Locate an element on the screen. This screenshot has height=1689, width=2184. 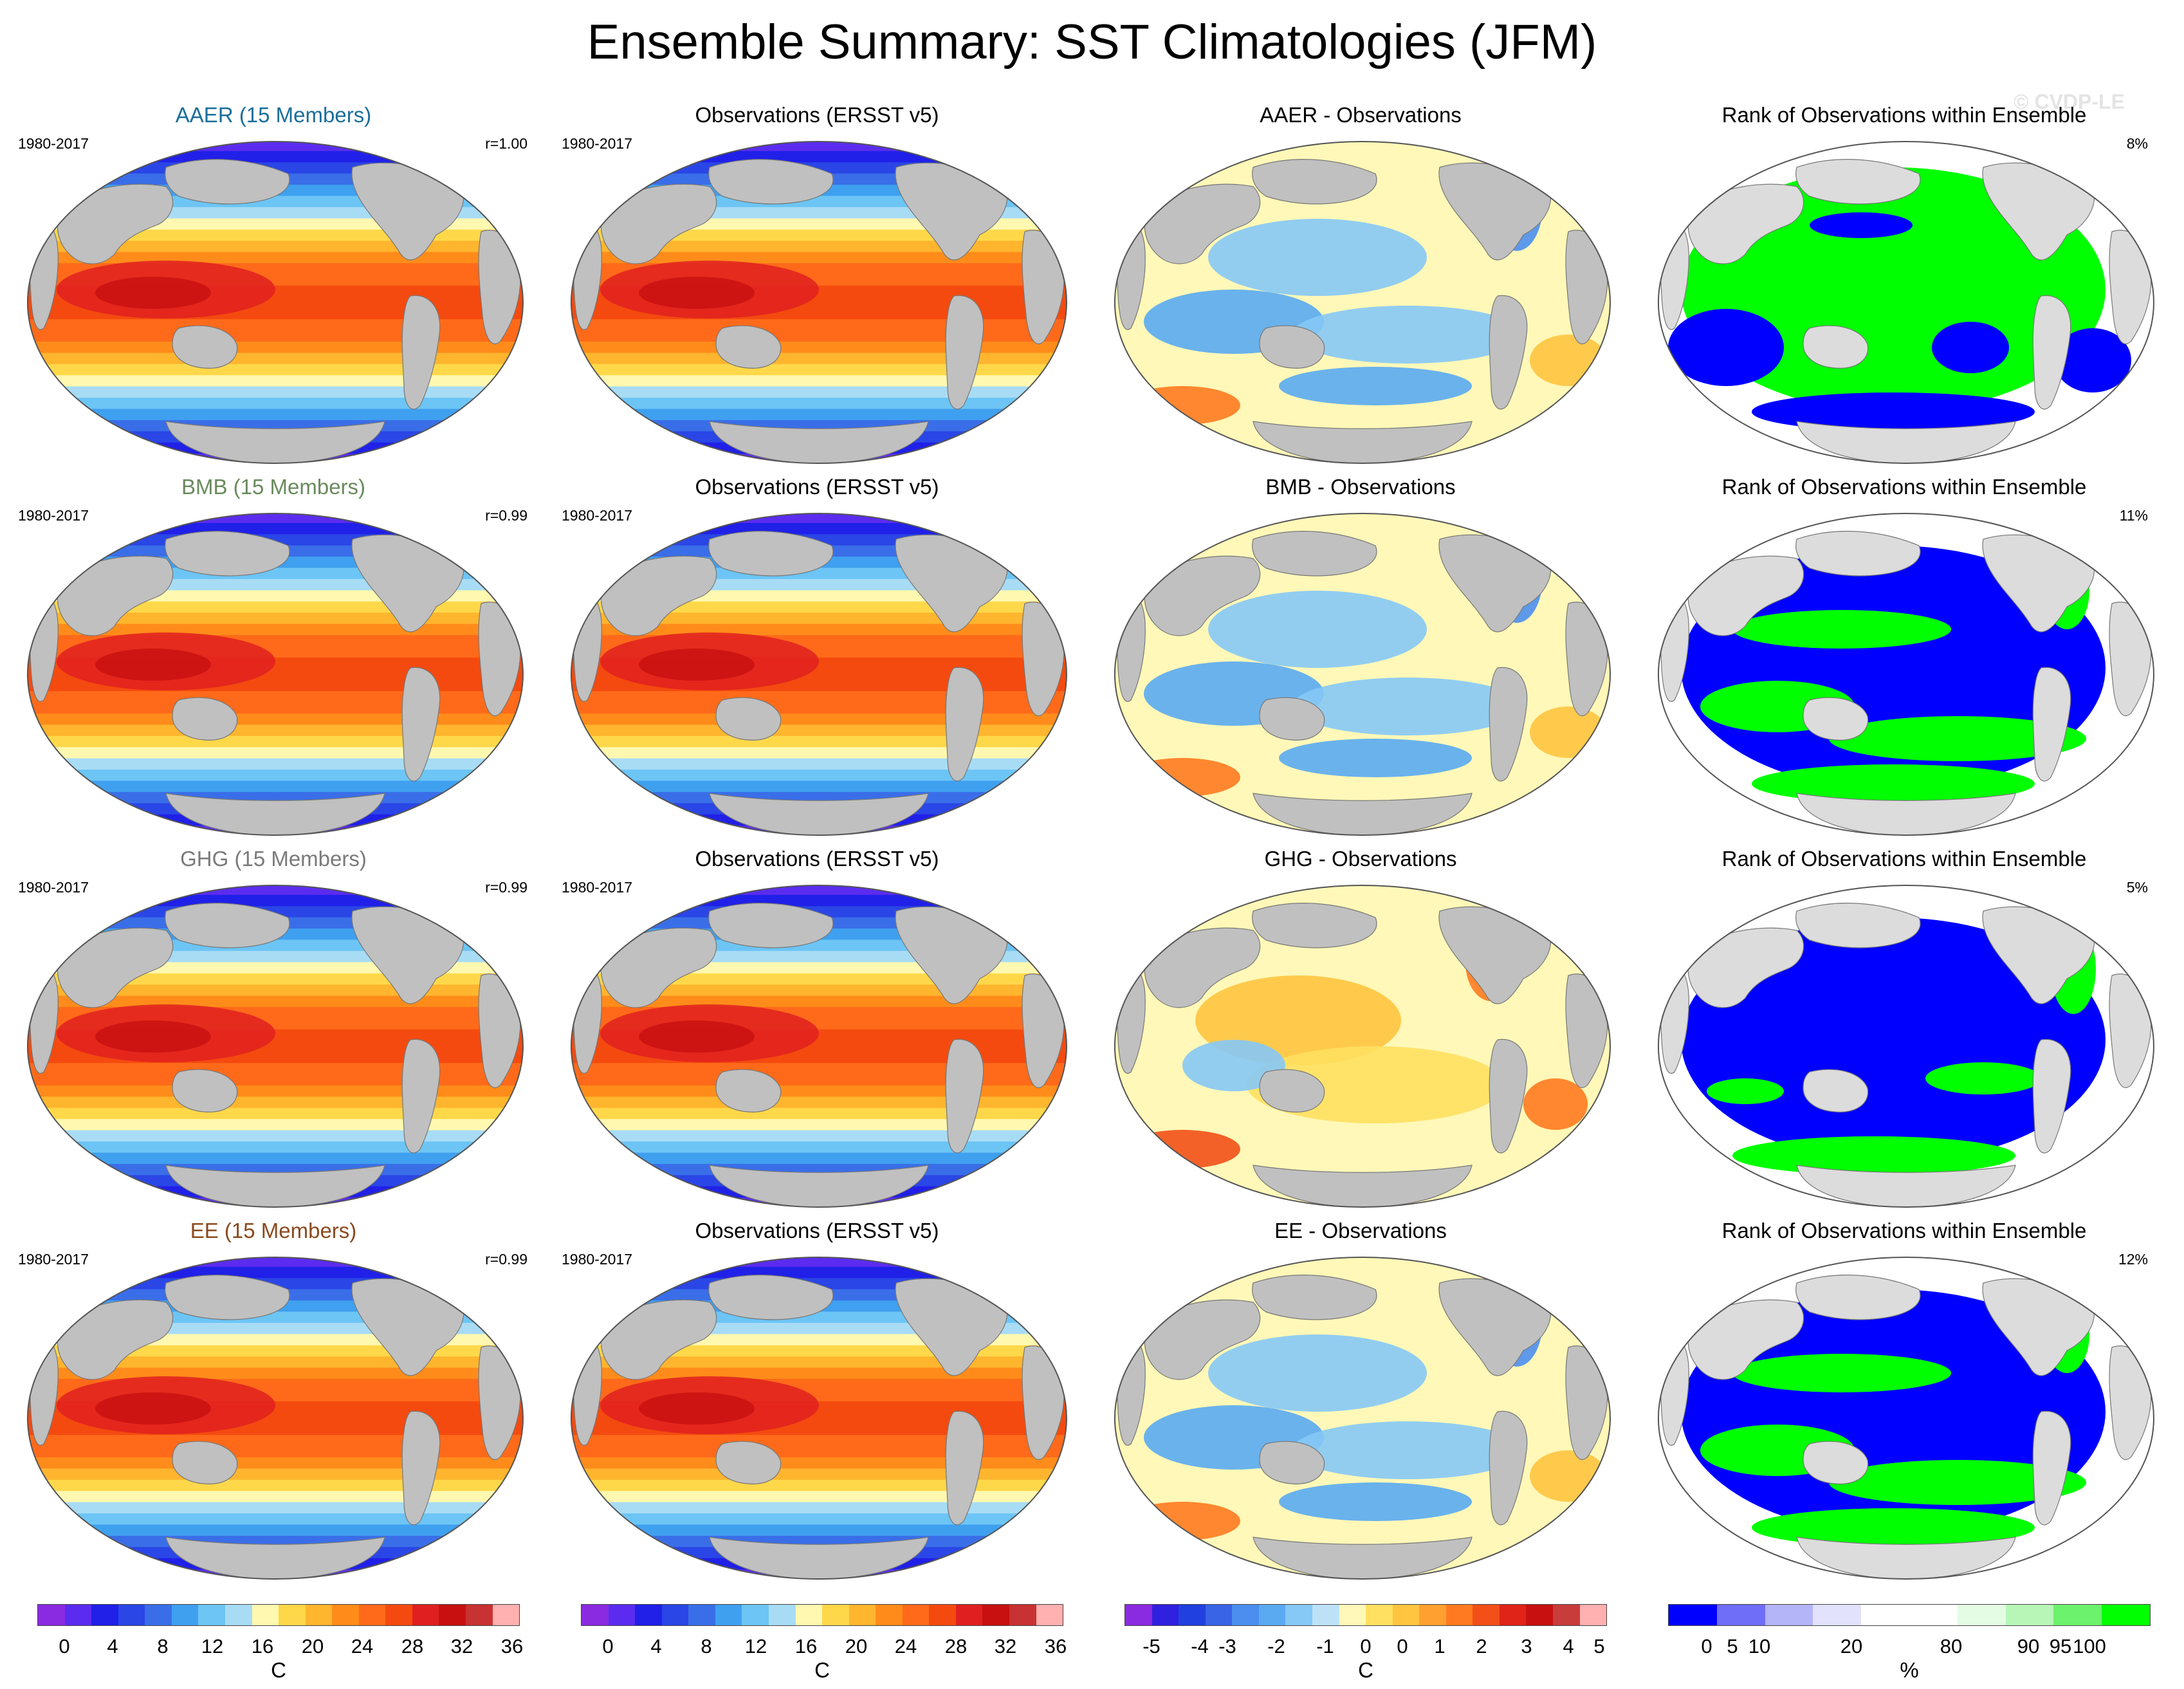
panel-title: EE - Observations is located at coordinates (1360, 1230).